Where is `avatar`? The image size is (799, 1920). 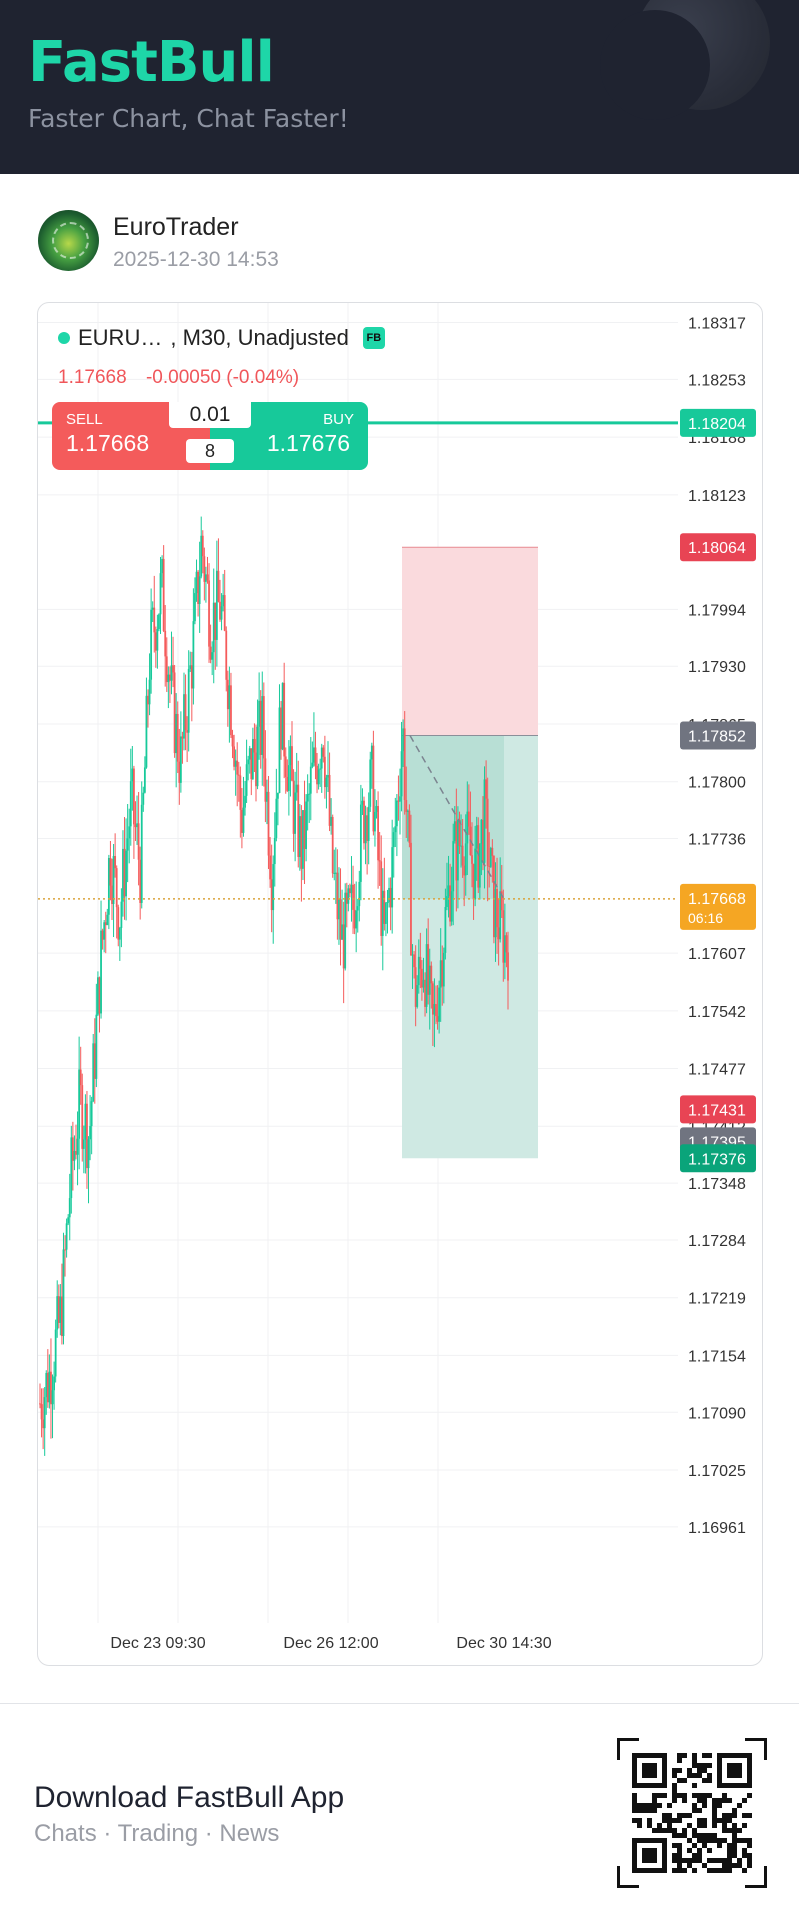 avatar is located at coordinates (68, 240).